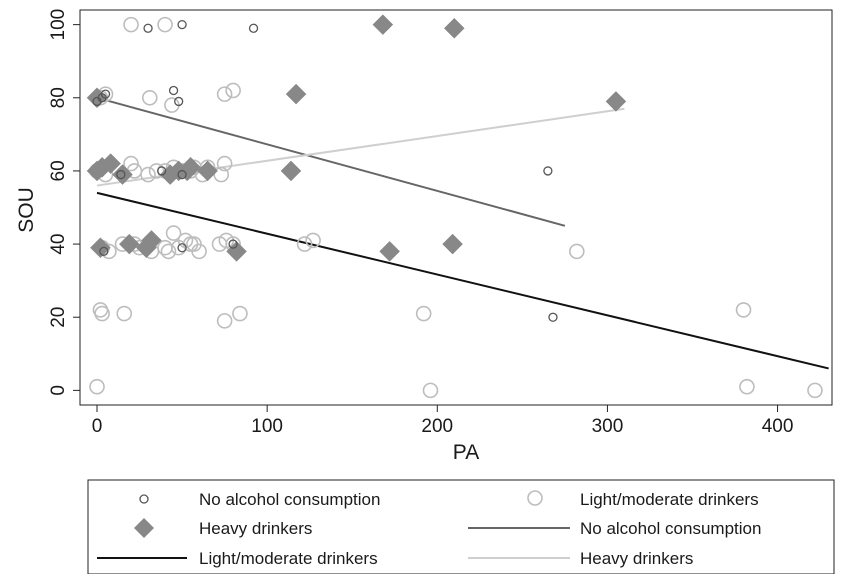 Image resolution: width=843 pixels, height=574 pixels. I want to click on diamond-icon, so click(144, 528).